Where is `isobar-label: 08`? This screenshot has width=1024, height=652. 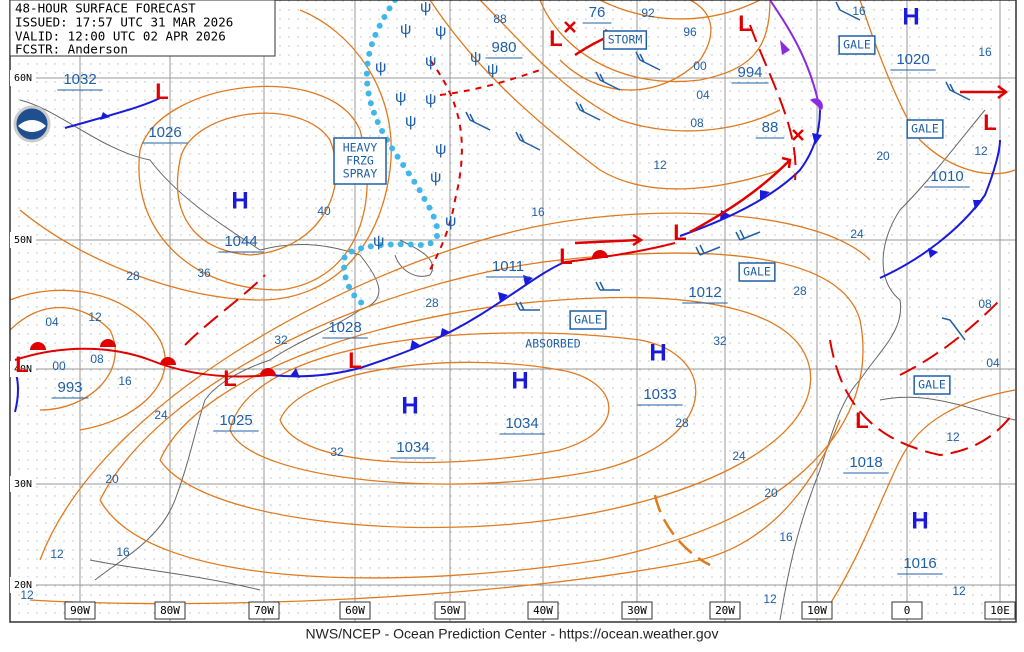 isobar-label: 08 is located at coordinates (97, 359).